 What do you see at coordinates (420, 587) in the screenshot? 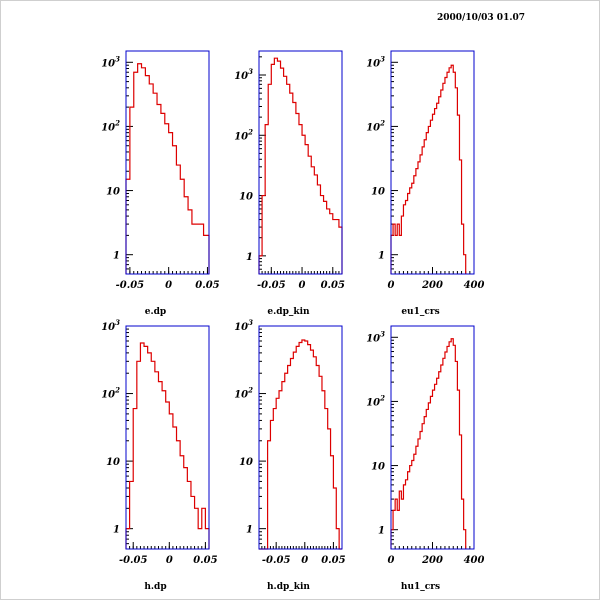
I see `x-axis-label: hu1_crs` at bounding box center [420, 587].